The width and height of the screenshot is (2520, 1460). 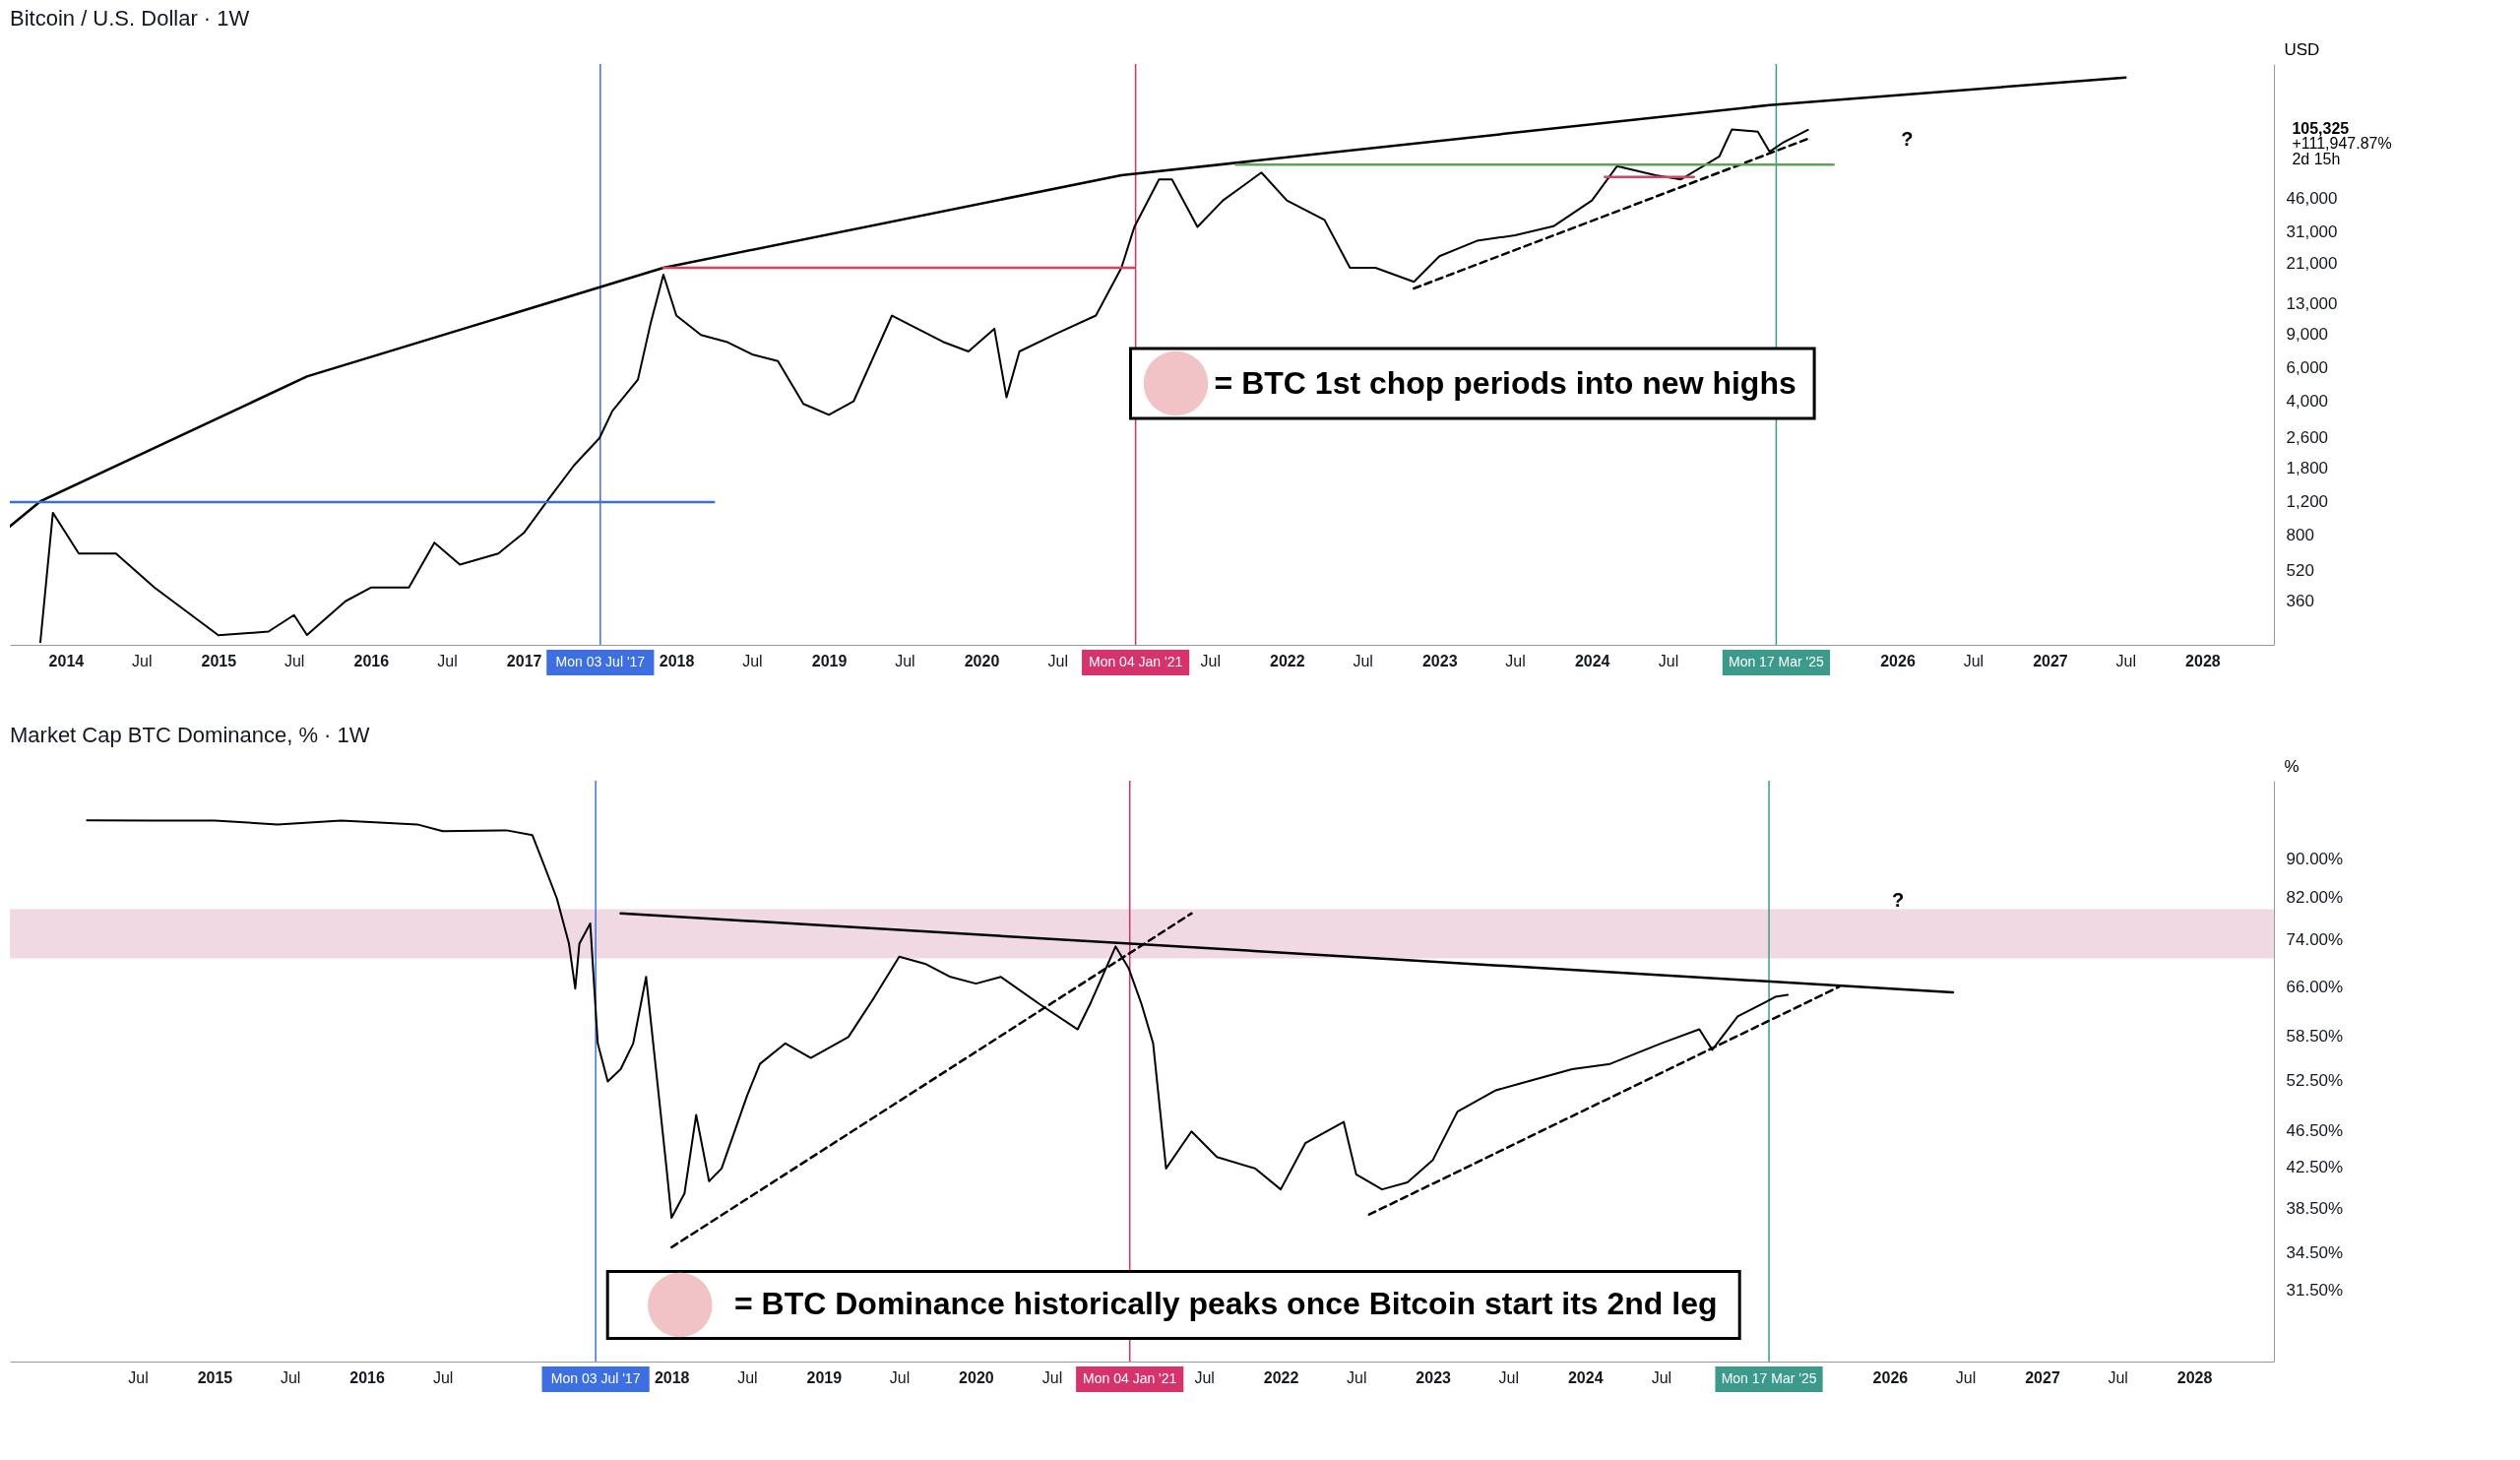 What do you see at coordinates (2315, 1130) in the screenshot?
I see `y-tick-label: 46.50%` at bounding box center [2315, 1130].